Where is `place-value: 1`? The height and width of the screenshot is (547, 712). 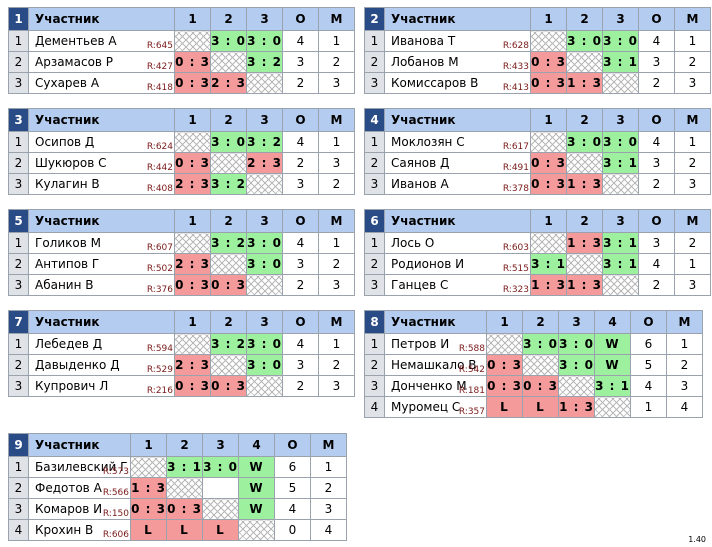
place-value: 1 is located at coordinates (336, 41).